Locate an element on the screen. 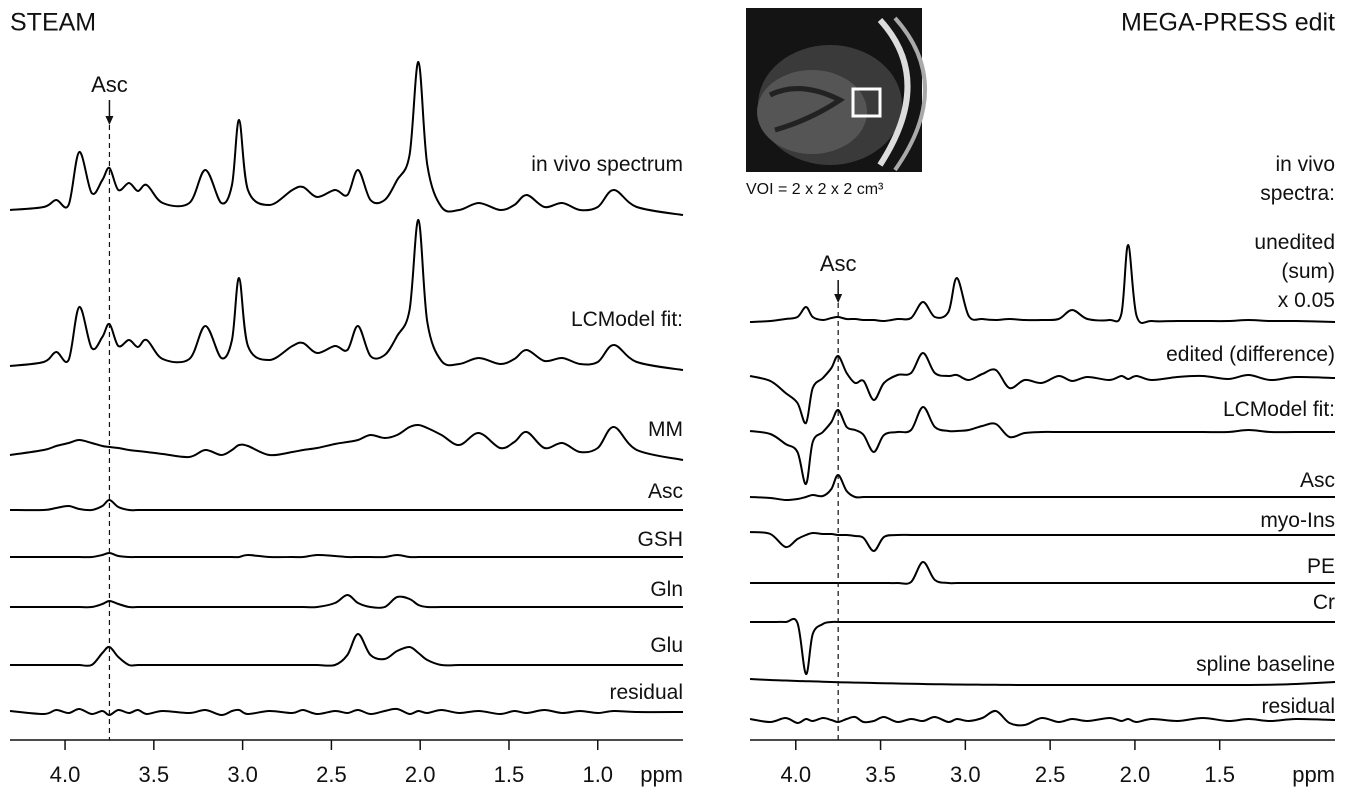 Image resolution: width=1351 pixels, height=806 pixels. series-label: spline baseline is located at coordinates (1265, 664).